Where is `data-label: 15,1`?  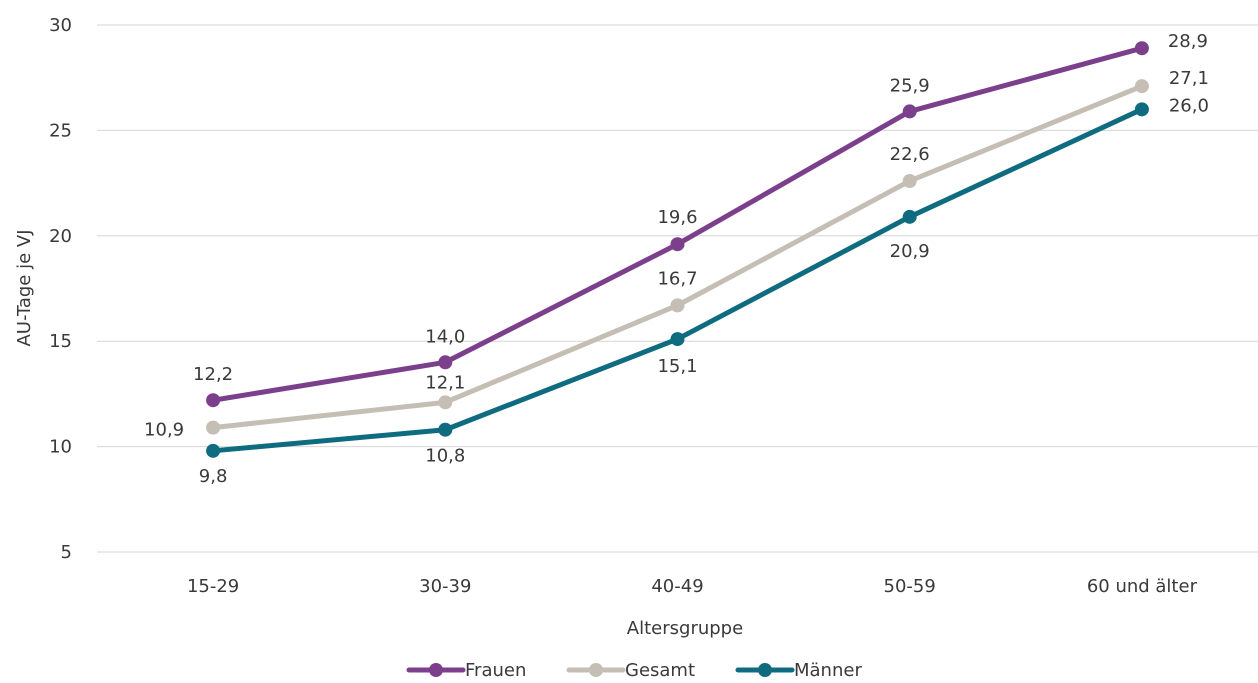 data-label: 15,1 is located at coordinates (677, 366).